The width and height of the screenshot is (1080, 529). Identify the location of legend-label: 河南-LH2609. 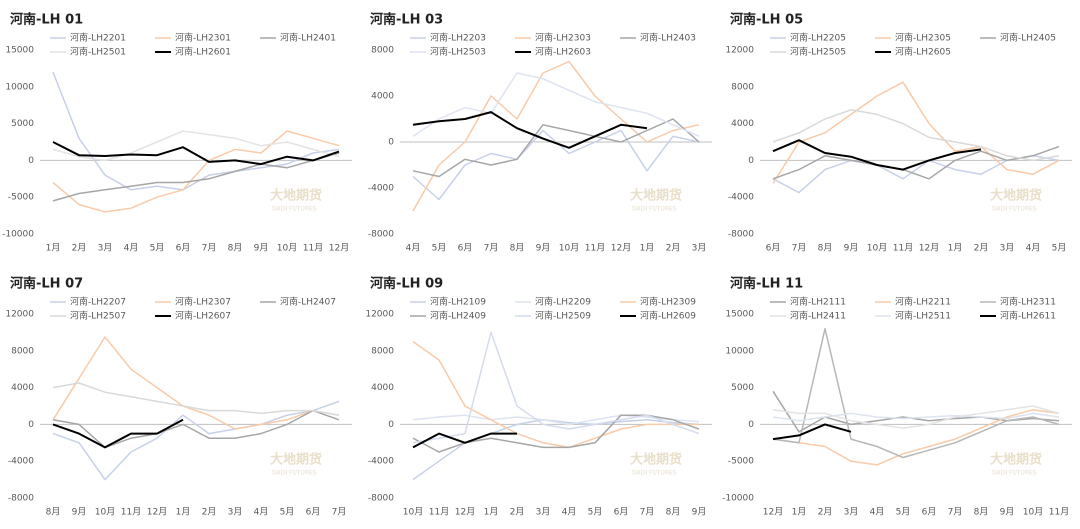
(668, 316).